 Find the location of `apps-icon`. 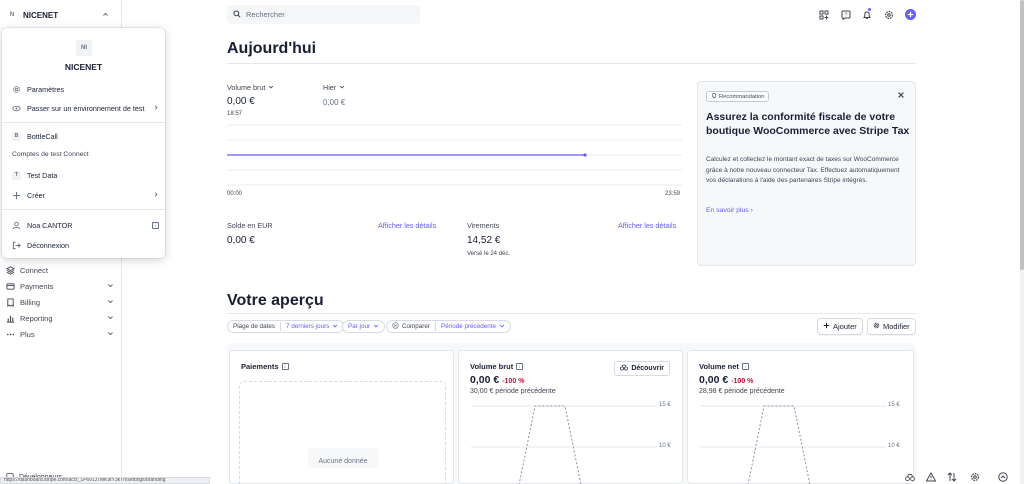

apps-icon is located at coordinates (823, 14).